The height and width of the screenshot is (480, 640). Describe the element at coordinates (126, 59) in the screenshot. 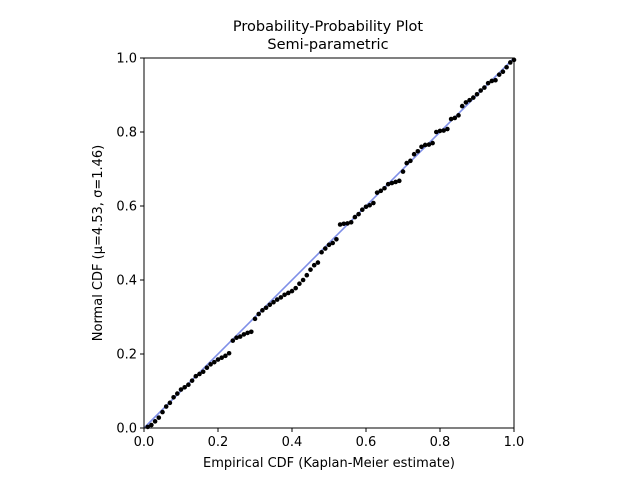

I see `y-tick-label: 1.0` at that location.